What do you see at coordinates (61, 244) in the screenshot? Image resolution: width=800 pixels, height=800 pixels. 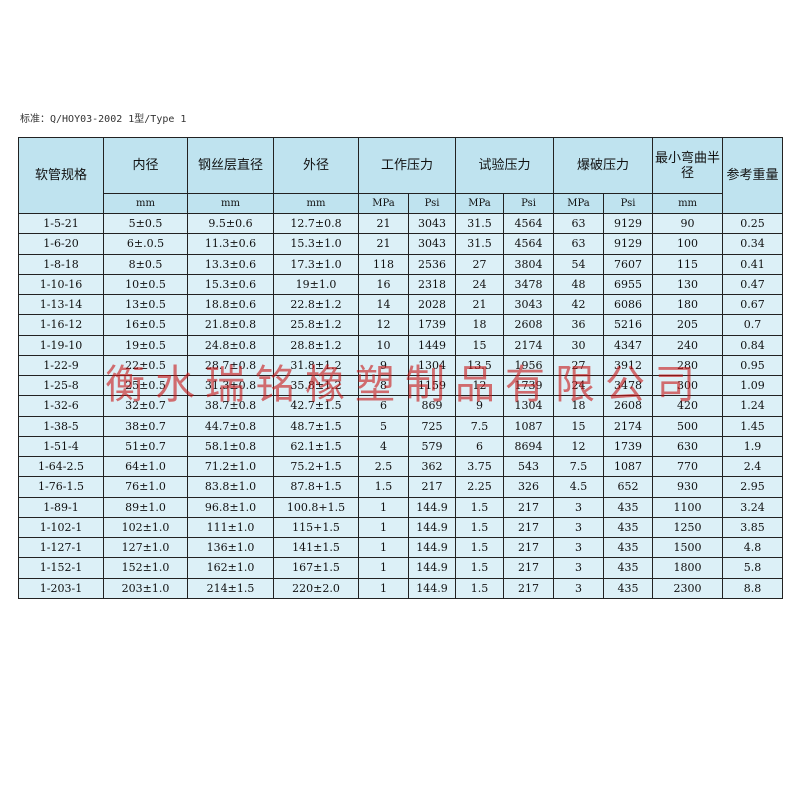 I see `table-cell: 1-6-20` at bounding box center [61, 244].